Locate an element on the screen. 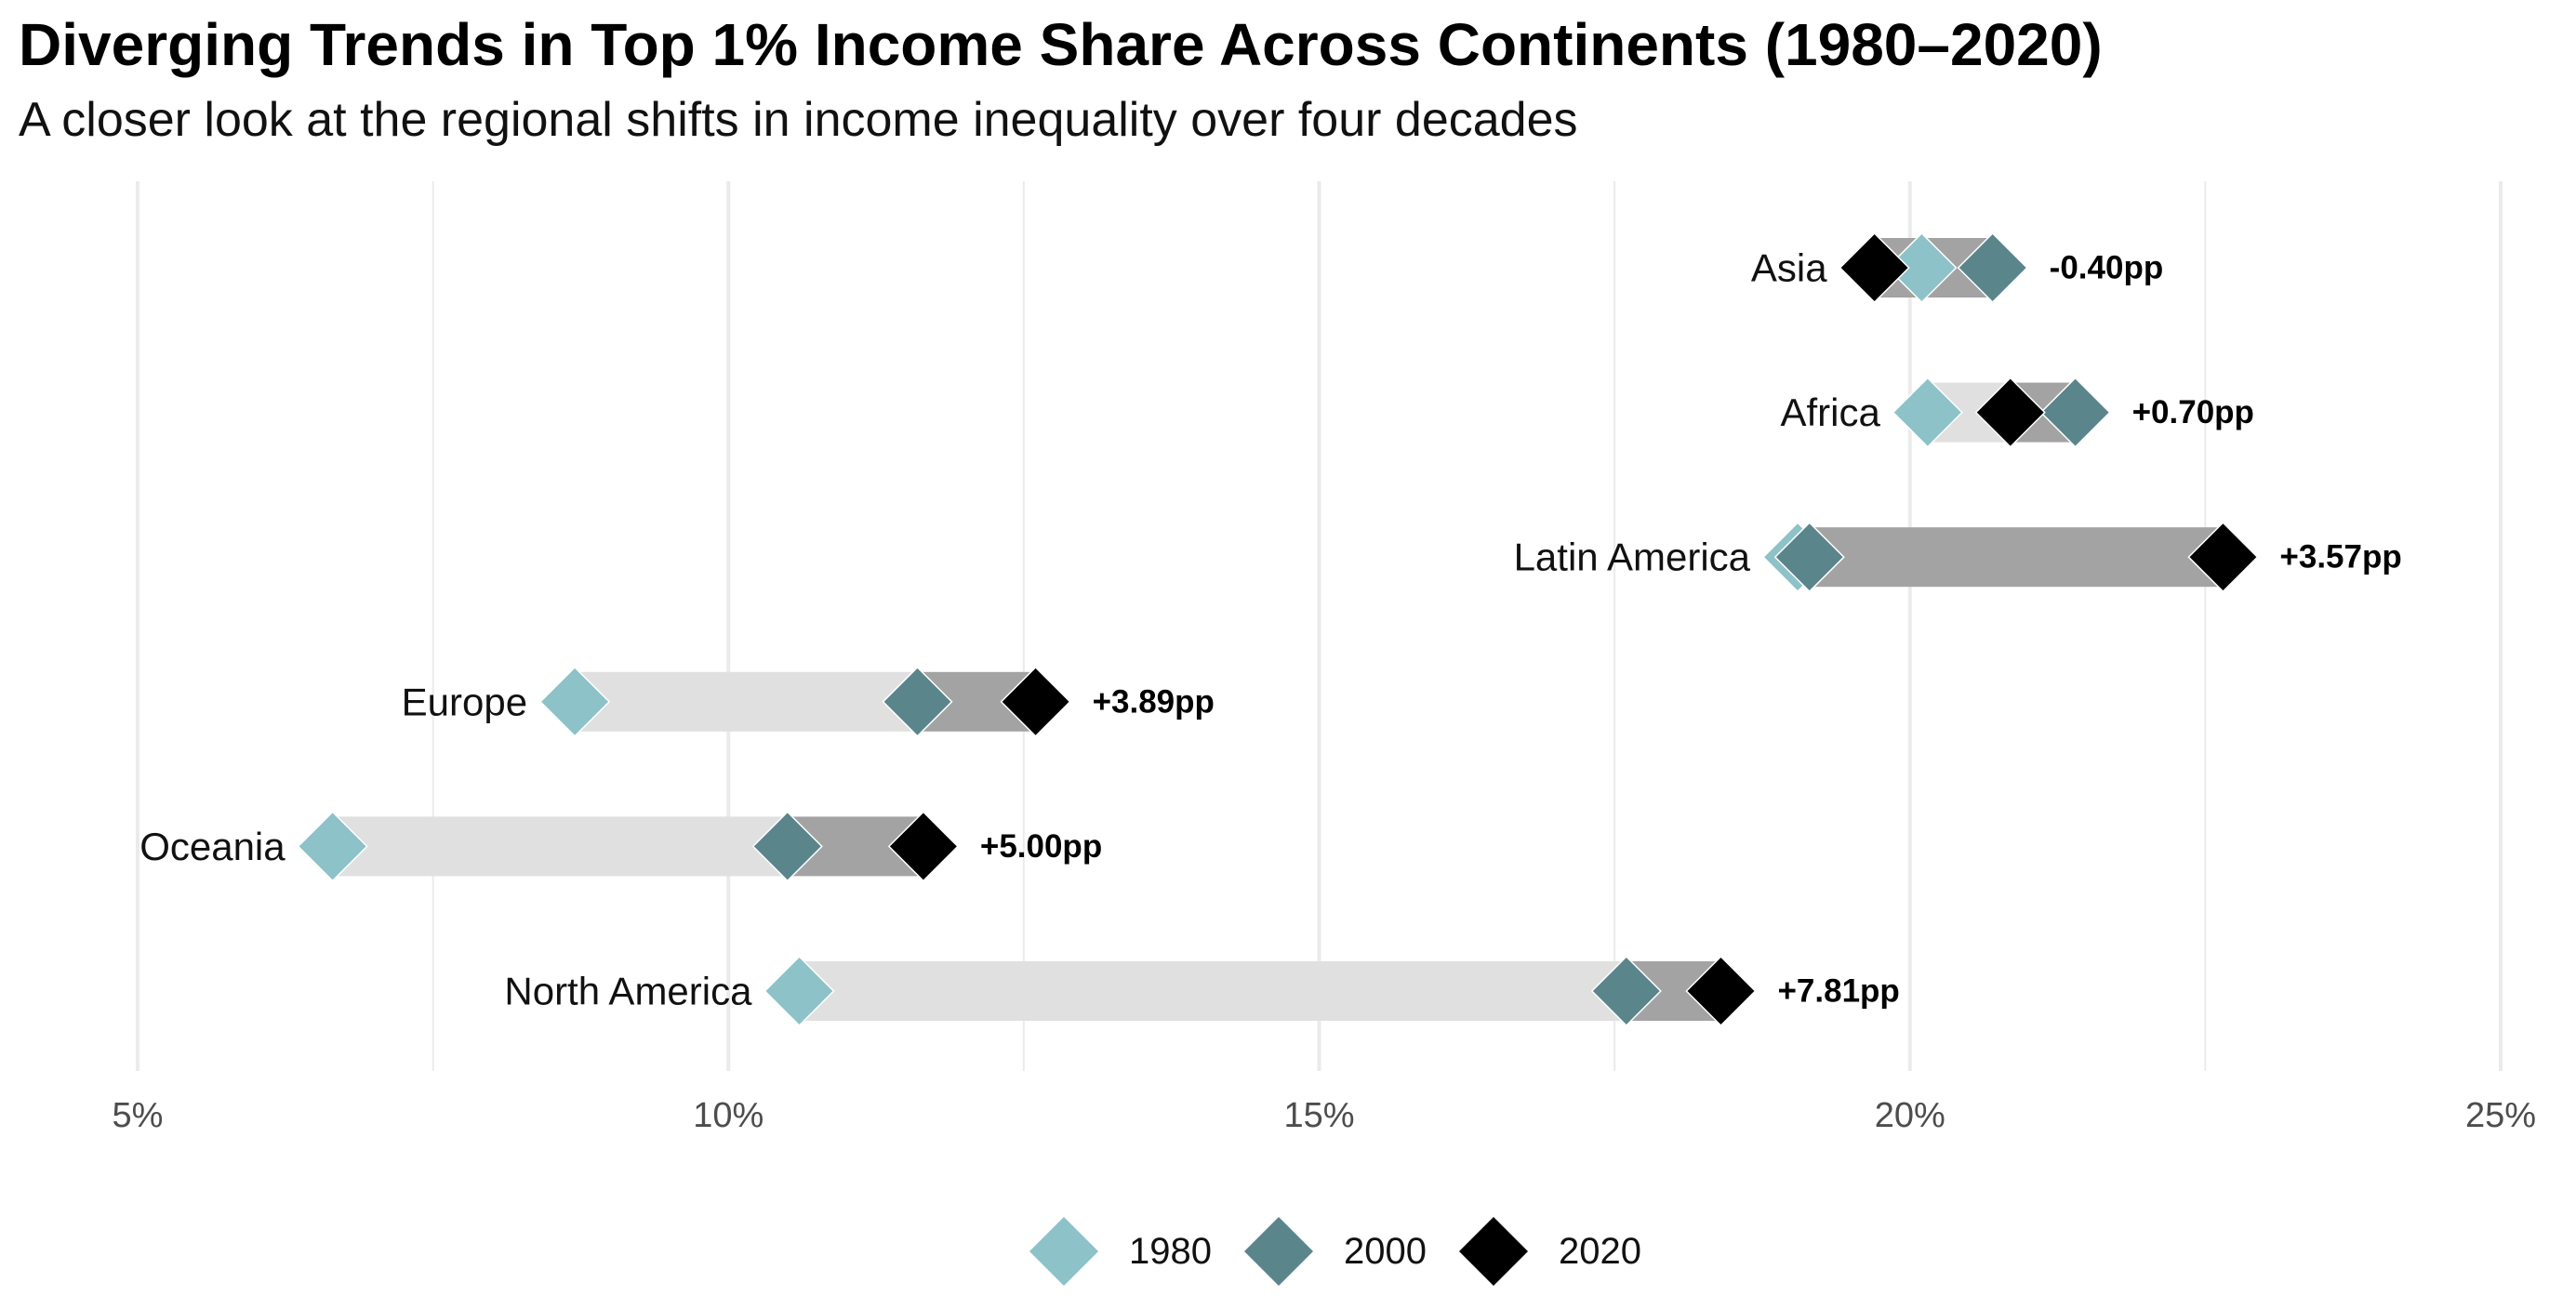 The image size is (2576, 1309). legend-label: 1980 is located at coordinates (1170, 1251).